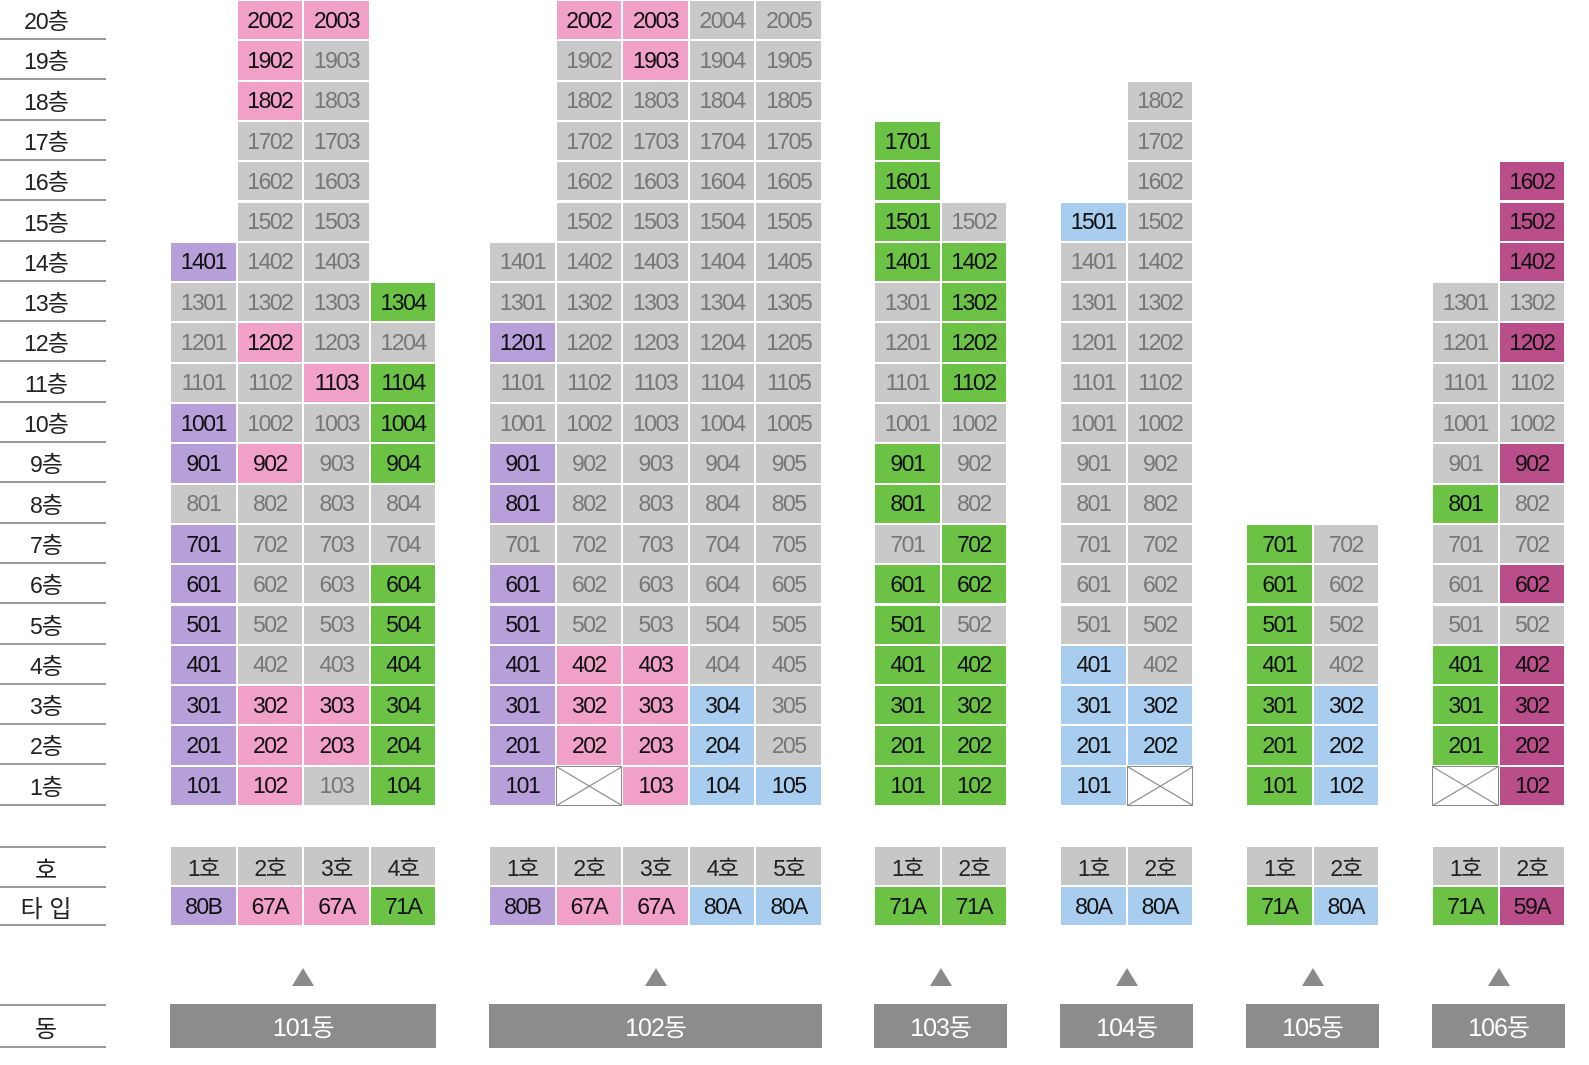 The height and width of the screenshot is (1065, 1589). Describe the element at coordinates (336, 181) in the screenshot. I see `sold-unit-cell: 1603` at that location.